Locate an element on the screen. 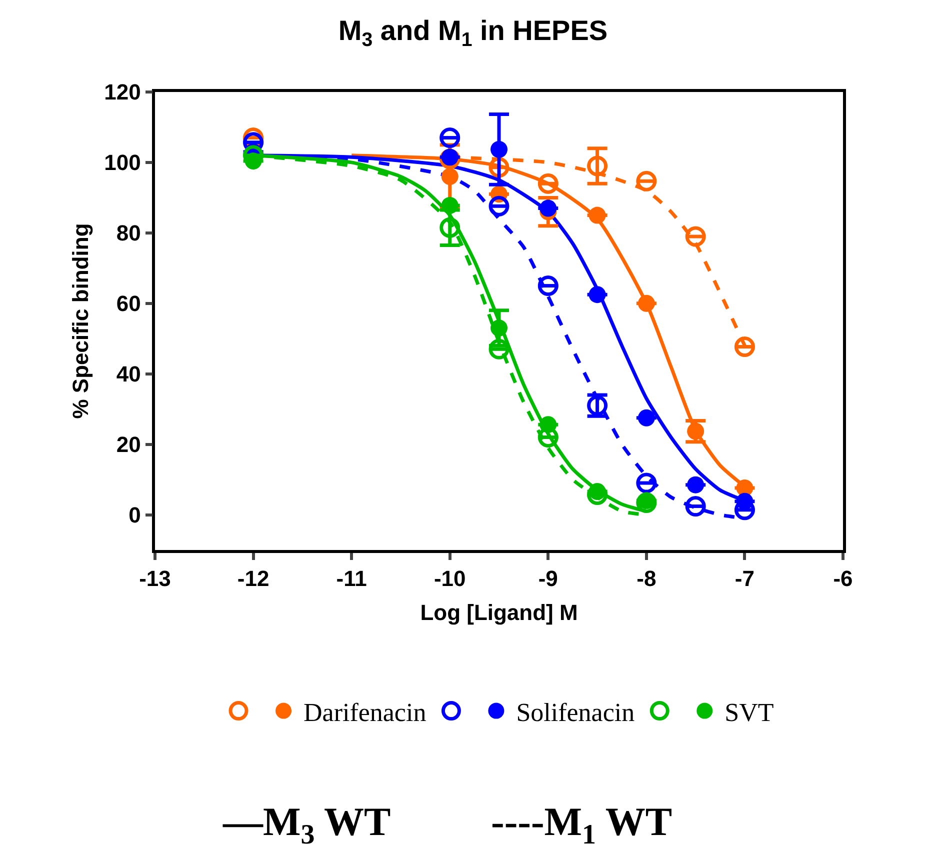  x-tick-label: -10 is located at coordinates (450, 579).